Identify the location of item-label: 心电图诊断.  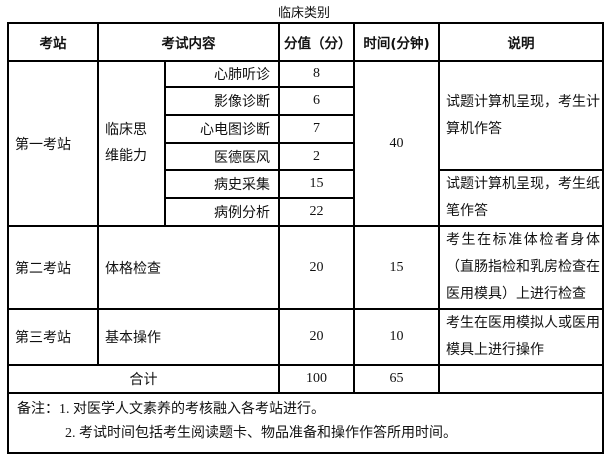
(222, 129).